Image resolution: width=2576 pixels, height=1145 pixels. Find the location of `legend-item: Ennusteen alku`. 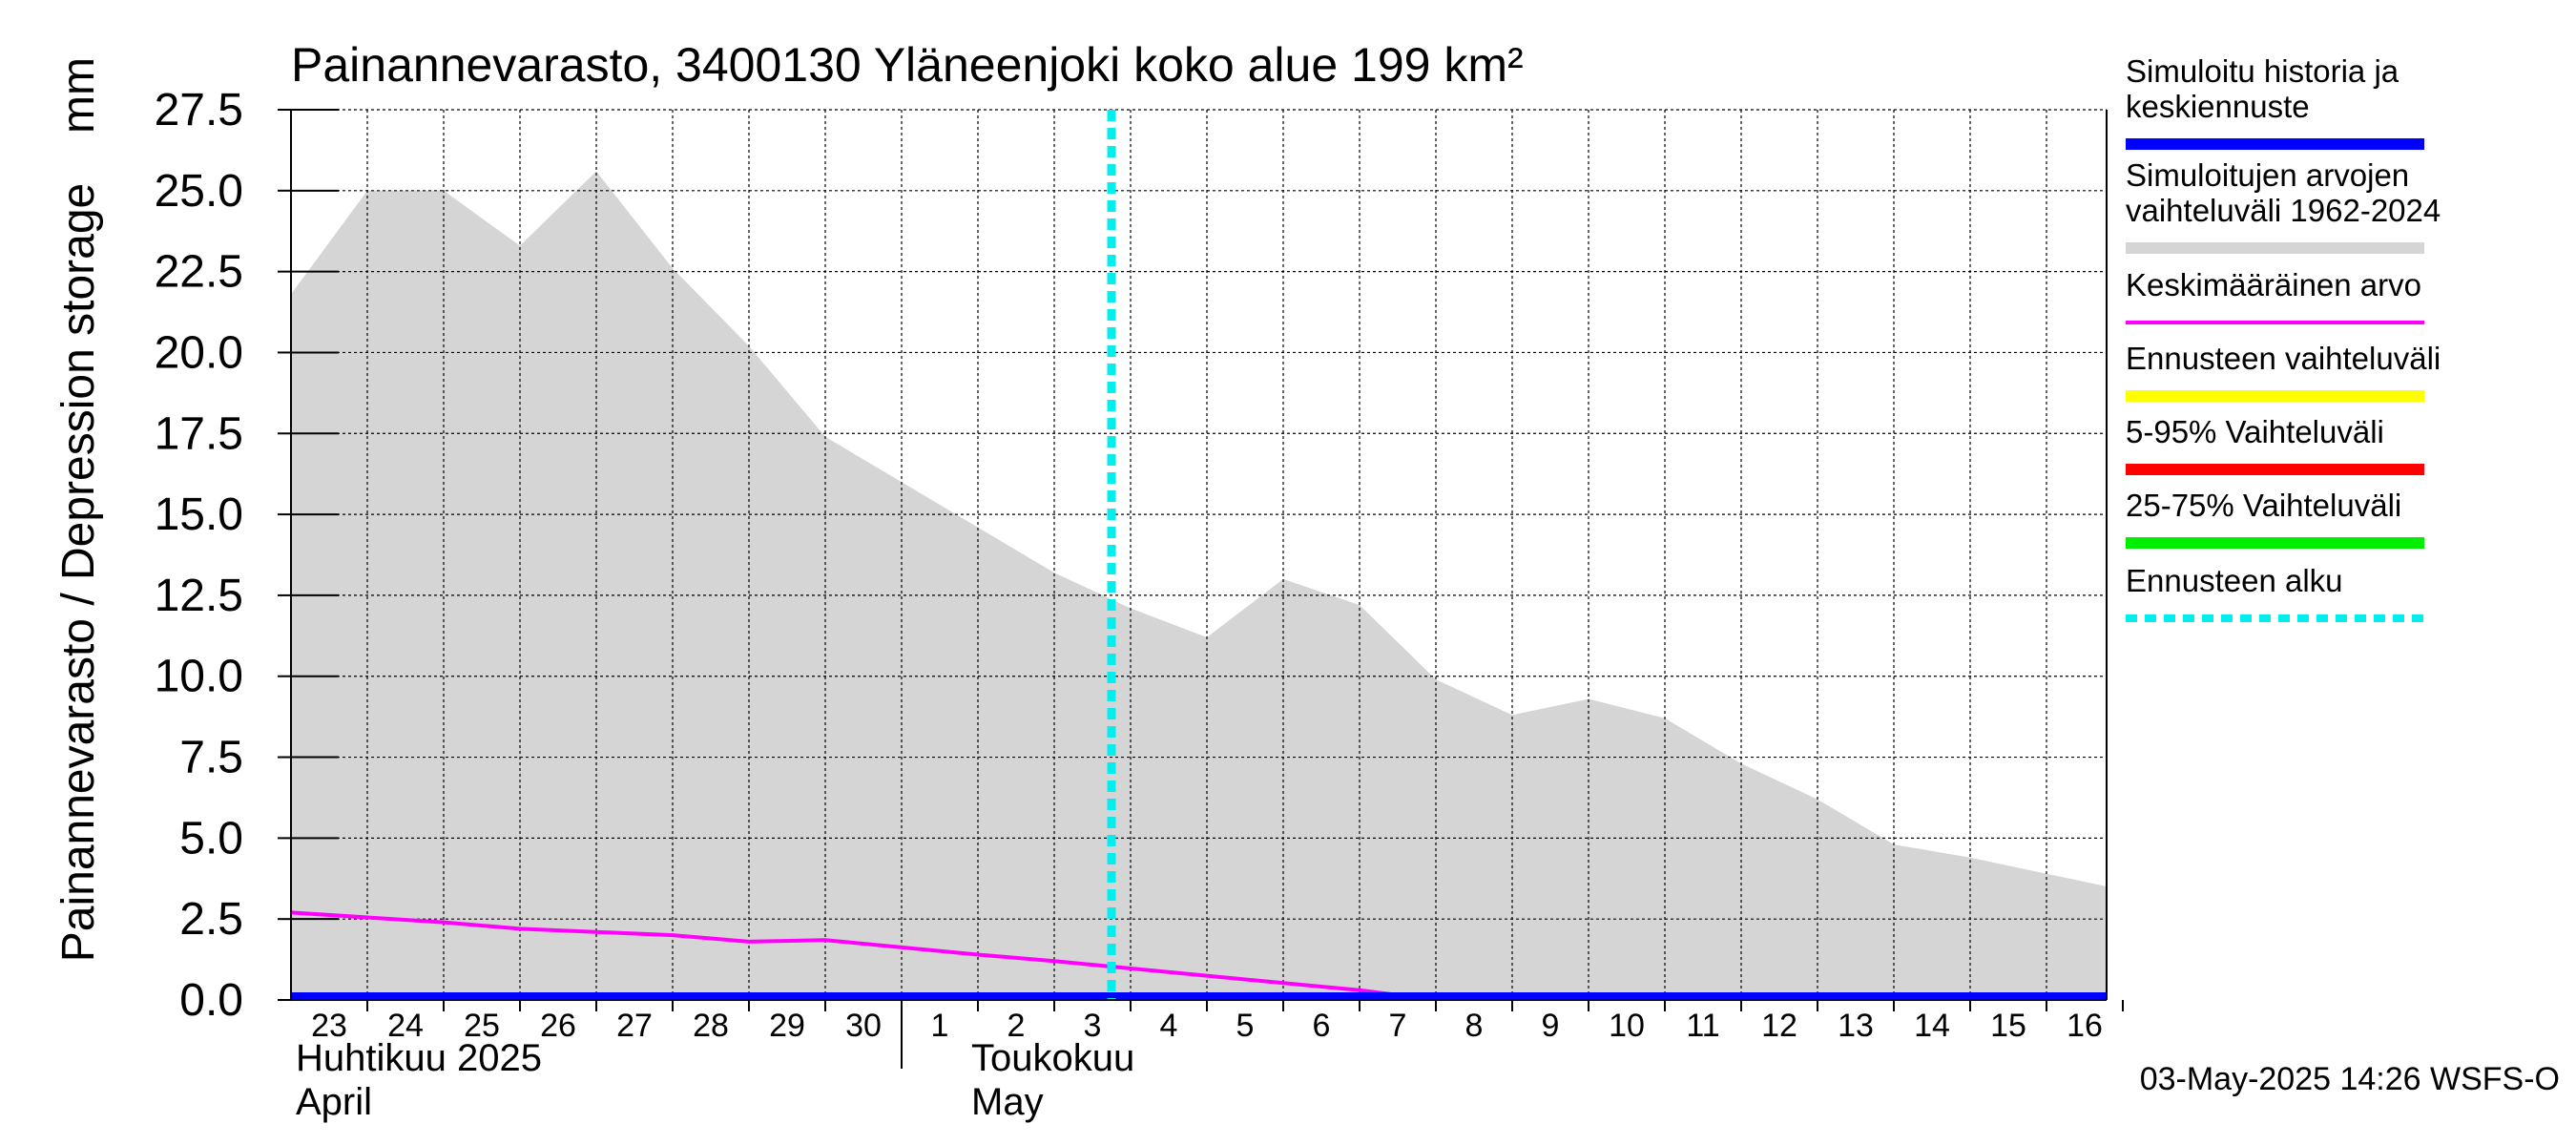

legend-item: Ennusteen alku is located at coordinates (2275, 592).